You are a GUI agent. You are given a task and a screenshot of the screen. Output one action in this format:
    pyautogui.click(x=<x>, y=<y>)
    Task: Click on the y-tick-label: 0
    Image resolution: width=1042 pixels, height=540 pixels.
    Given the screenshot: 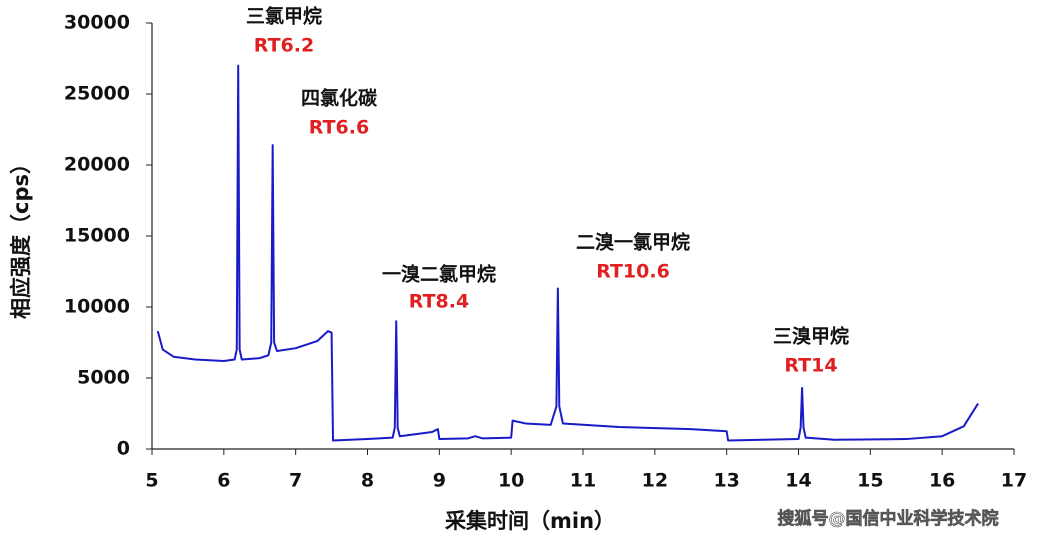 What is the action you would take?
    pyautogui.click(x=123, y=449)
    